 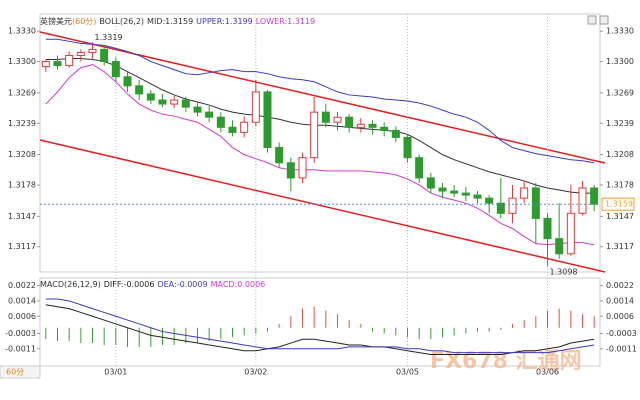 What do you see at coordinates (255, 372) in the screenshot?
I see `x-tick-label: 03/02` at bounding box center [255, 372].